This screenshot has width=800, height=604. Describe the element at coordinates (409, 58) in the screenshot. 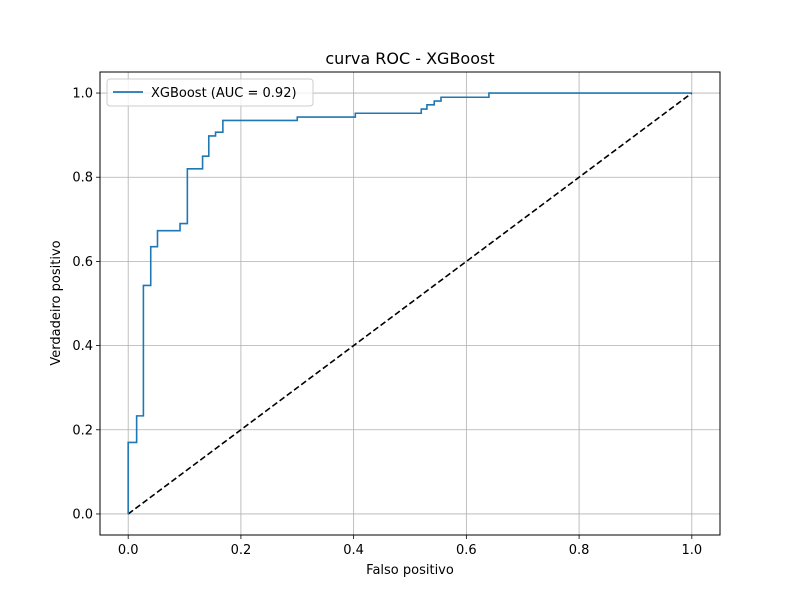

I see `chart-title: curva ROC - XGBoost` at that location.